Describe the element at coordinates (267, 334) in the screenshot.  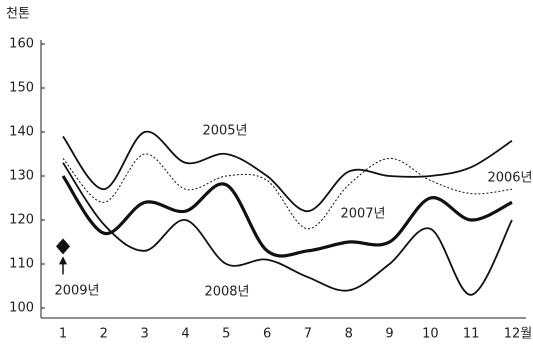
I see `x-tick-label: 6` at that location.